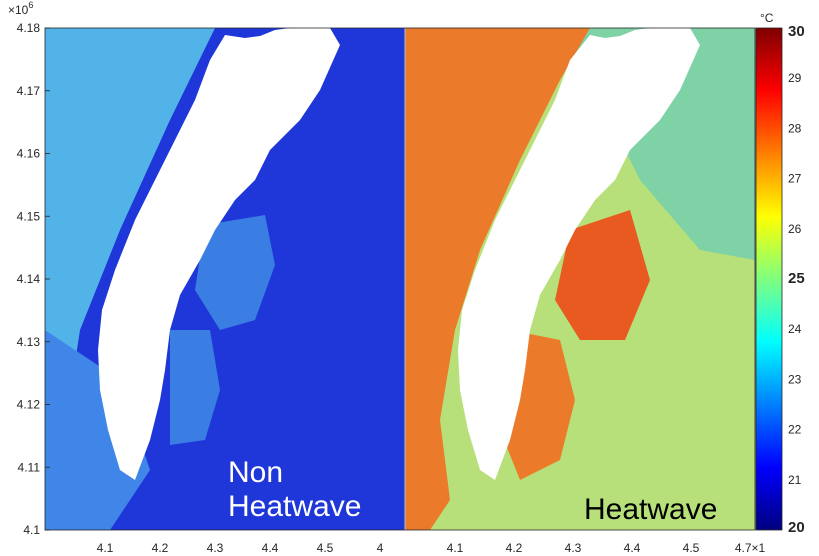 This screenshot has height=556, width=819. I want to click on y-tick-label: 4.18, so click(29, 28).